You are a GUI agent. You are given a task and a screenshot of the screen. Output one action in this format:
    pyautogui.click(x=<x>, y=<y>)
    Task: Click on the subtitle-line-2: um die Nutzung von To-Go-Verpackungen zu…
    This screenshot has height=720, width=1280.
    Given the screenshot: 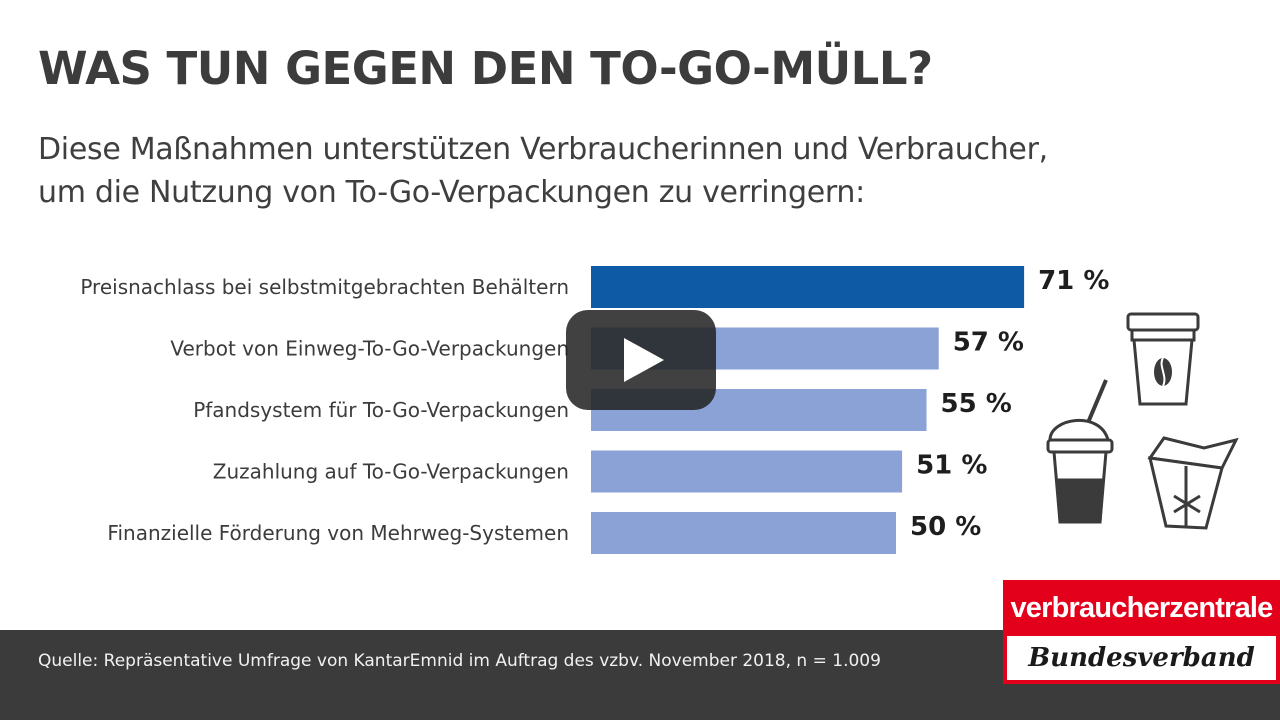 What is the action you would take?
    pyautogui.click(x=451, y=192)
    